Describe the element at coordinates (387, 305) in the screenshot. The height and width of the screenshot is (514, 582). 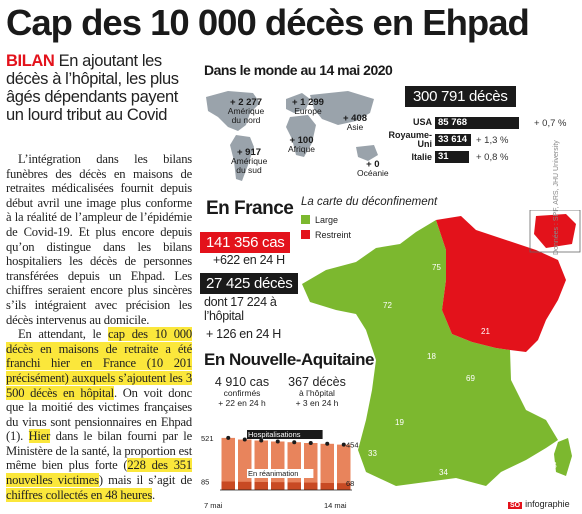
I see `dept-label: 72` at that location.